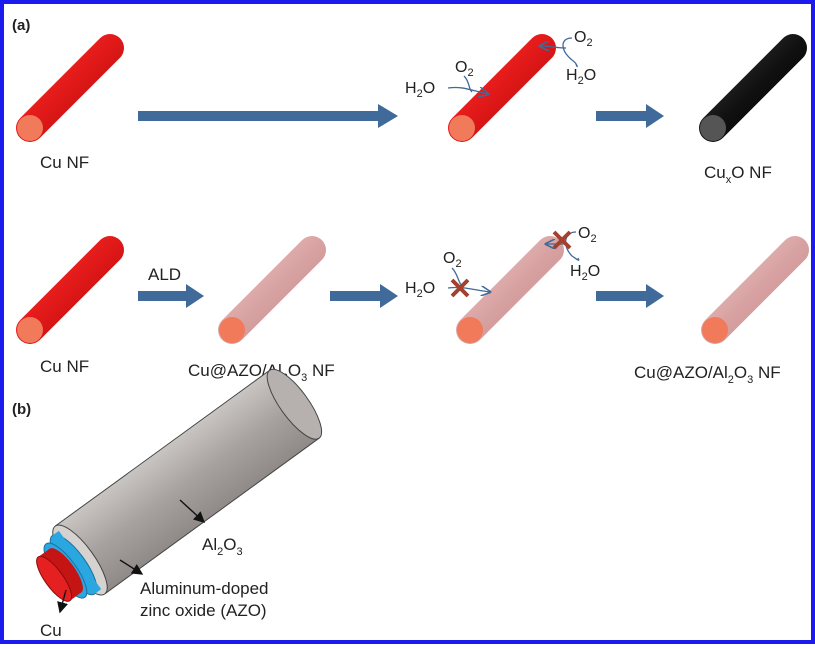 The height and width of the screenshot is (649, 815). I want to click on panel-a-label: (a), so click(21, 25).